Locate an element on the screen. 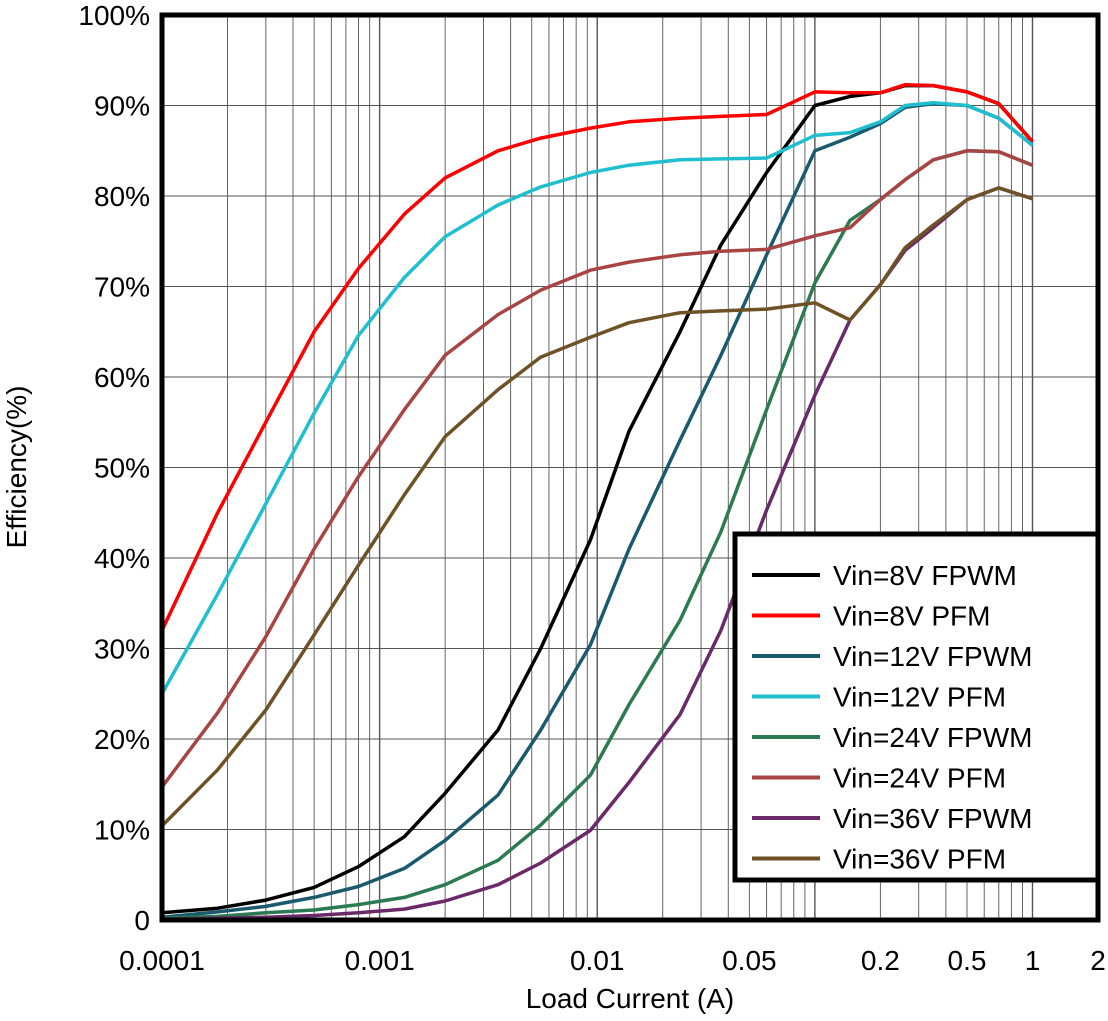  y-tick-labels: 0 10% 20% 30% 40% 50% 60% 70% 80% 90% 100% is located at coordinates (114, 468).